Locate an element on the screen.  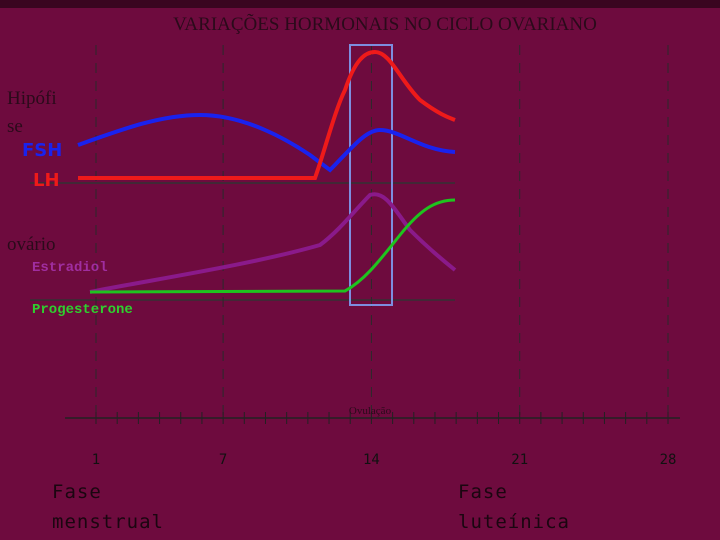
x-tick-label: 21 is located at coordinates (519, 460).